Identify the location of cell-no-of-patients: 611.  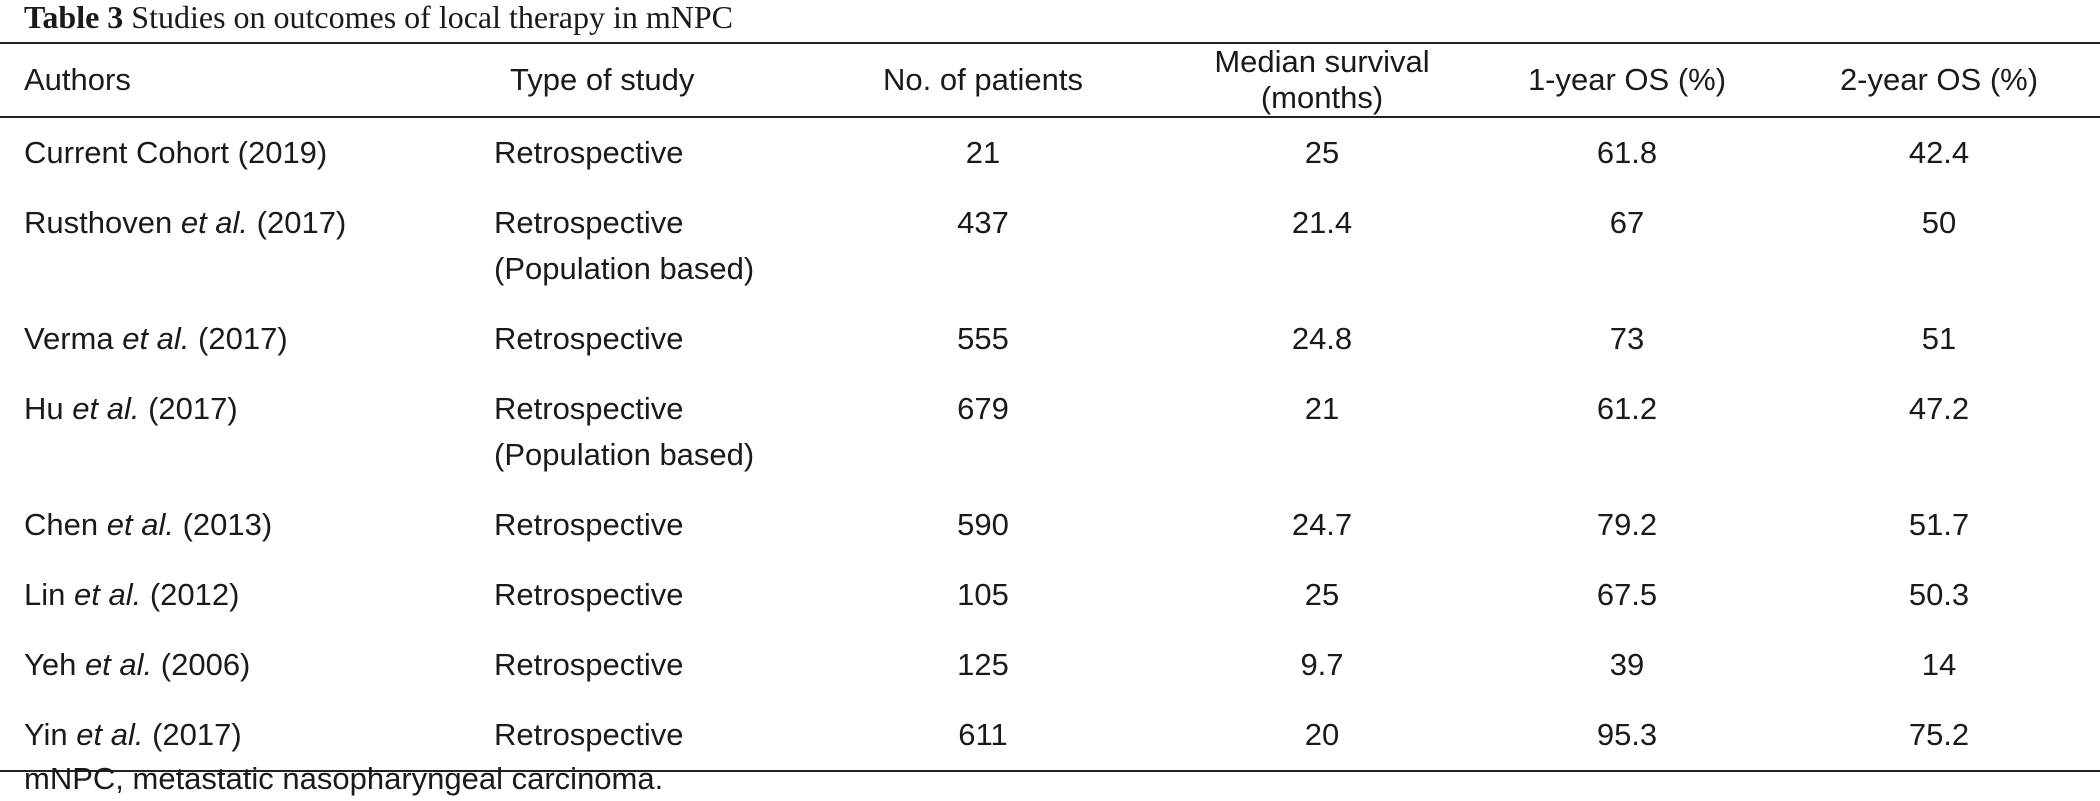
(983, 735).